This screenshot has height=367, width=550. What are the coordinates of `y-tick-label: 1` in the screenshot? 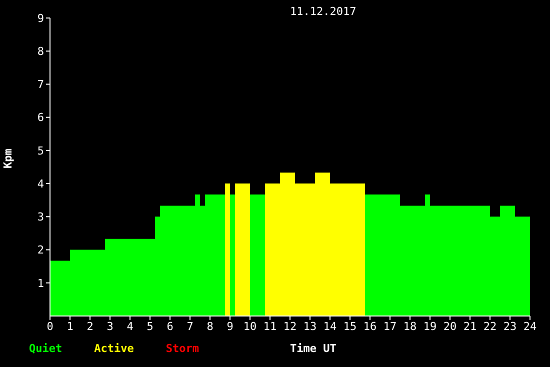 It's located at (40, 283).